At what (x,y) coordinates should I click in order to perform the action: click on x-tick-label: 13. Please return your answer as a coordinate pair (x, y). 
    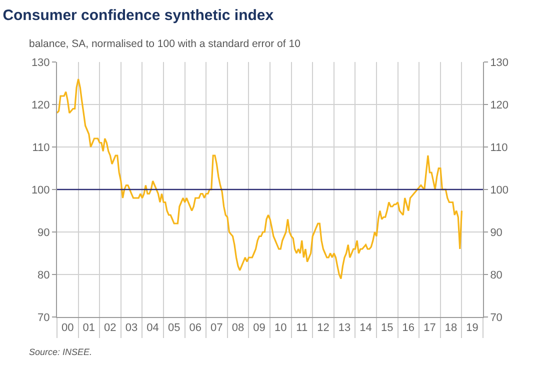
    Looking at the image, I should click on (344, 328).